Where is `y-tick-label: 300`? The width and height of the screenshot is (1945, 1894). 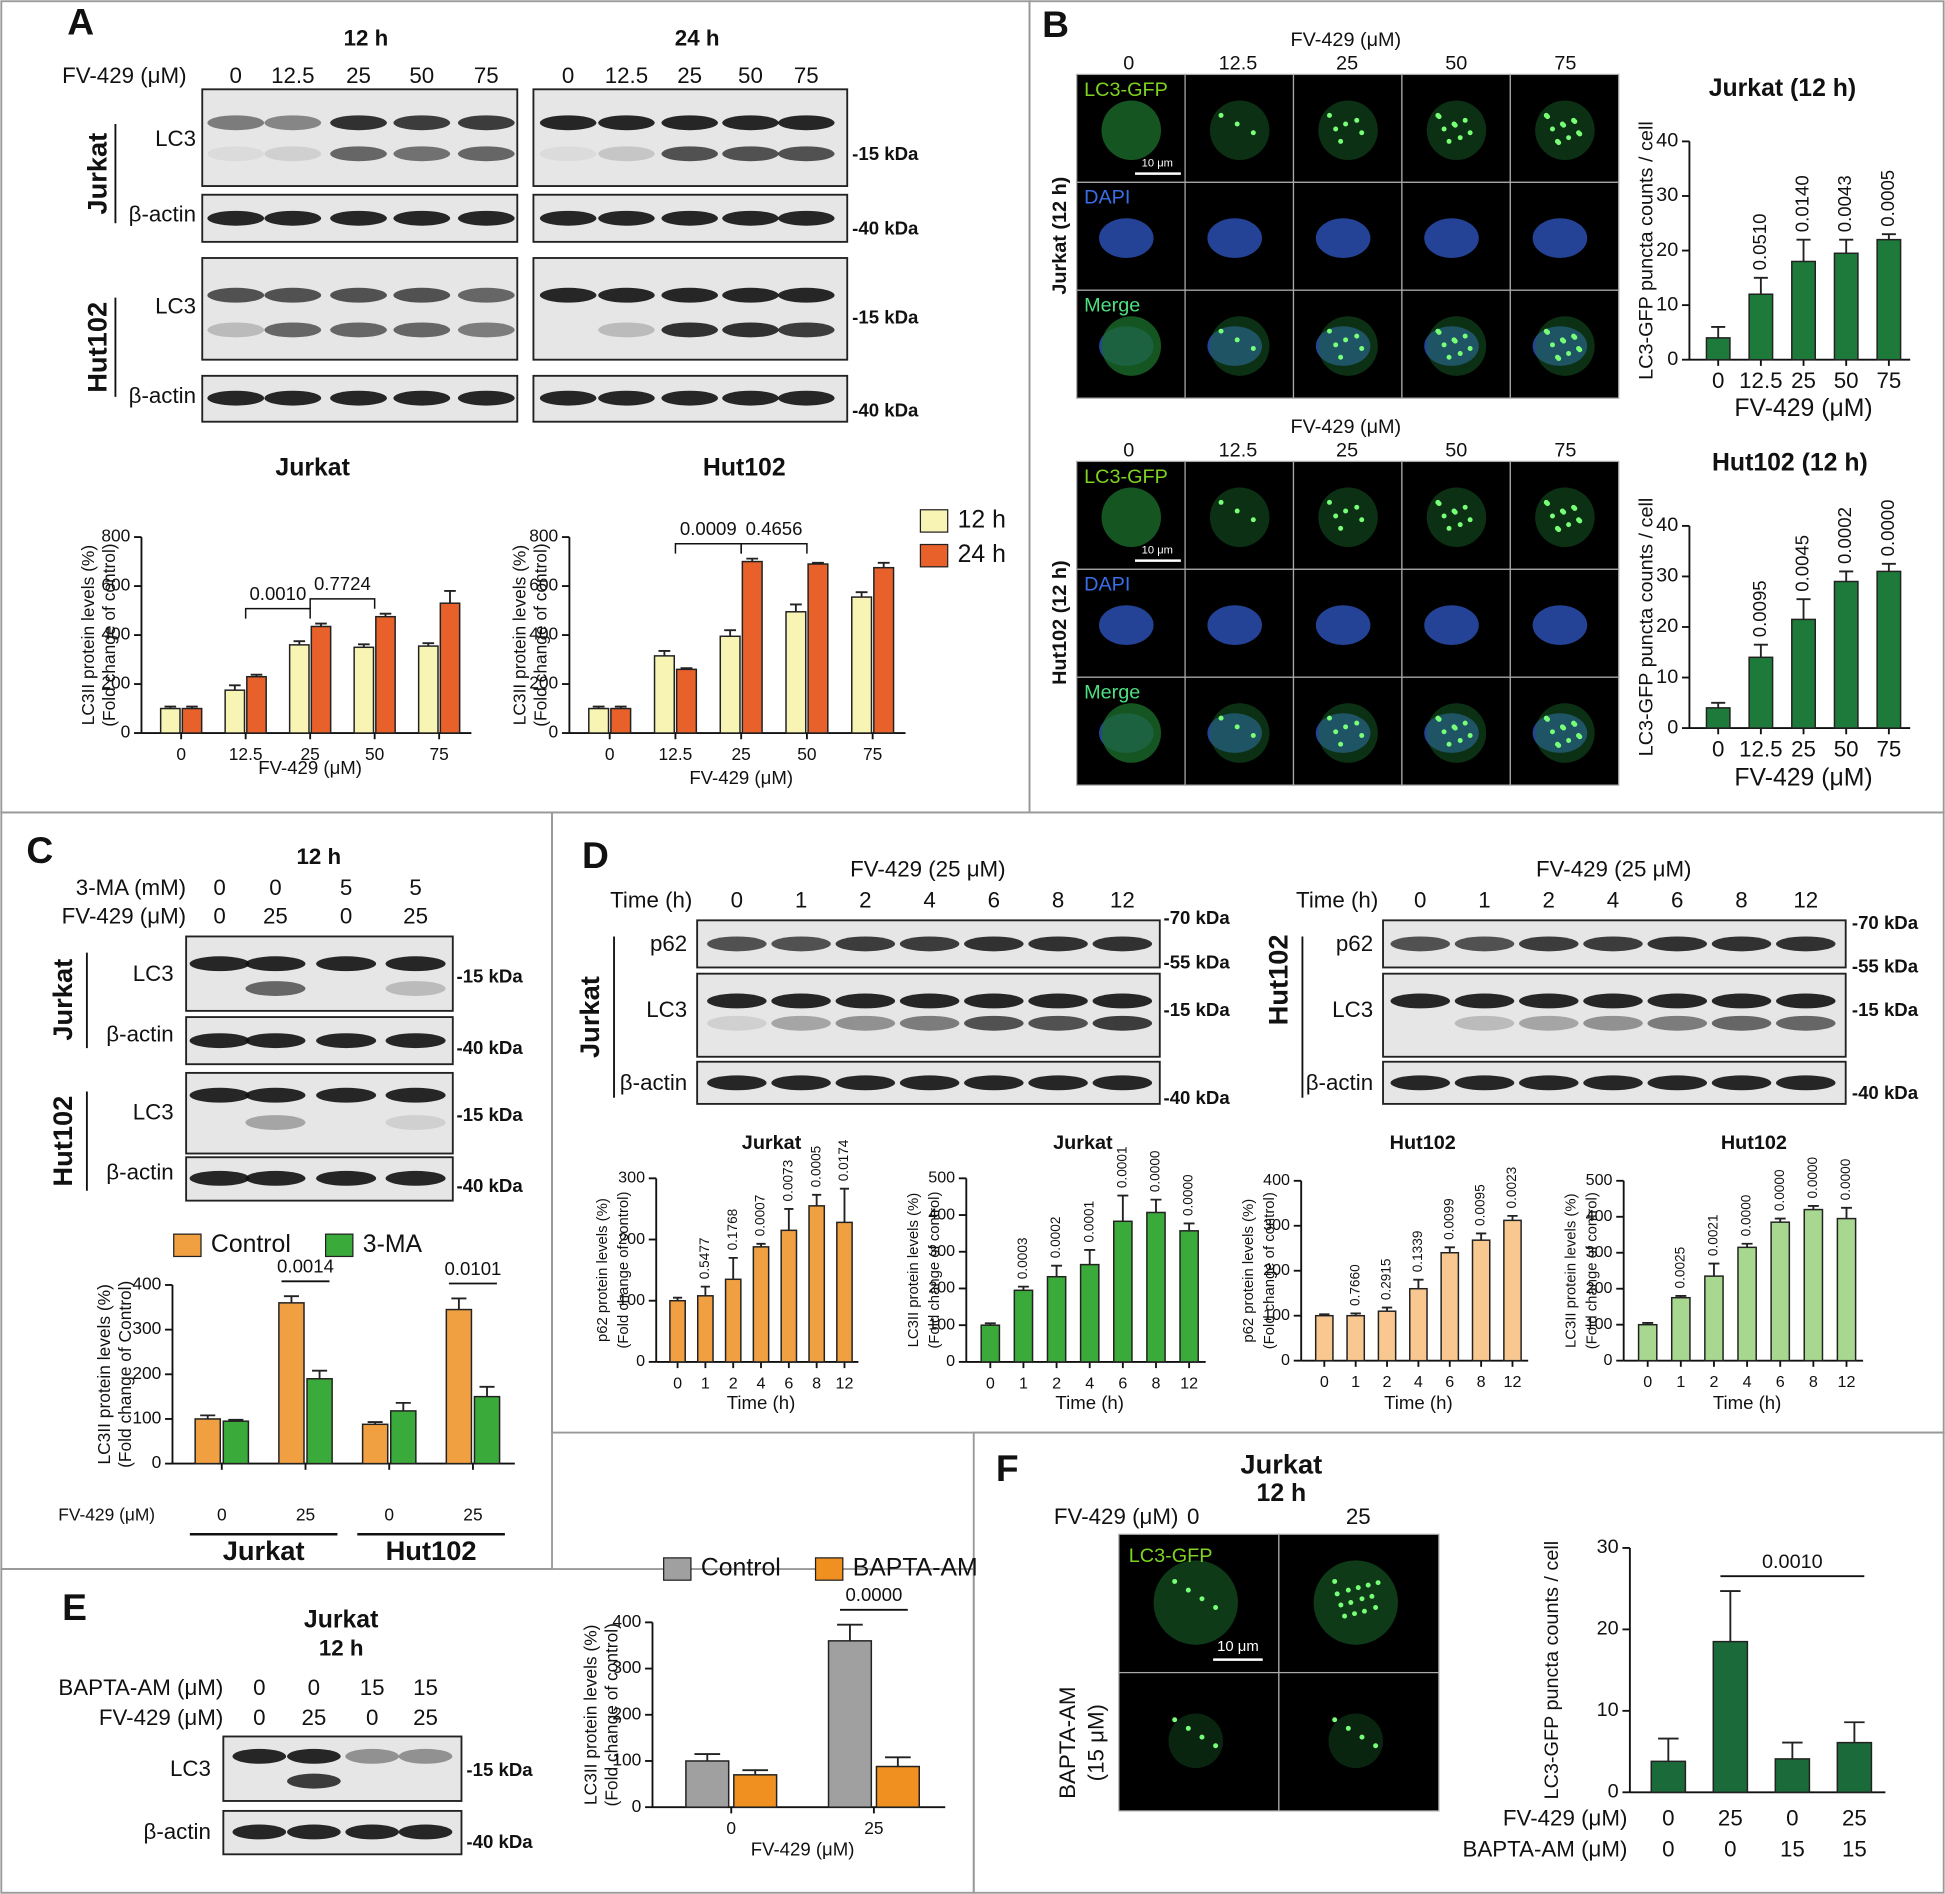 y-tick-label: 300 is located at coordinates (941, 1251).